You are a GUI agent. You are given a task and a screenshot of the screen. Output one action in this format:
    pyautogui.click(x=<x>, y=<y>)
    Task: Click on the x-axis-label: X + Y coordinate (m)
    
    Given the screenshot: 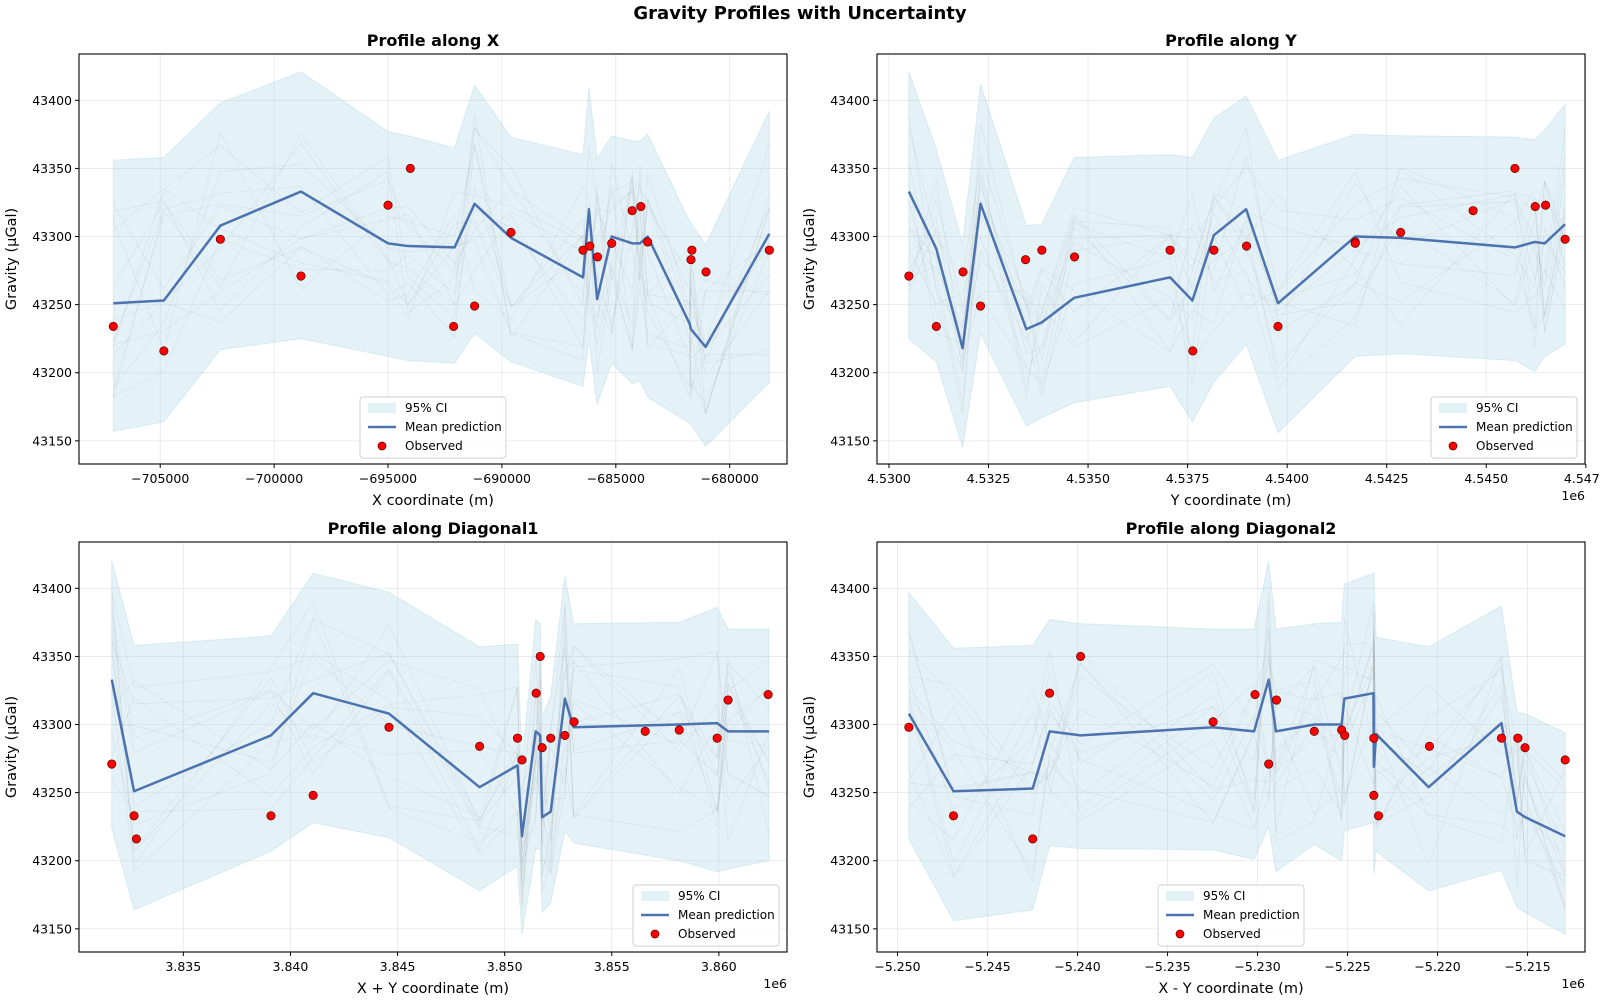 What is the action you would take?
    pyautogui.click(x=433, y=989)
    